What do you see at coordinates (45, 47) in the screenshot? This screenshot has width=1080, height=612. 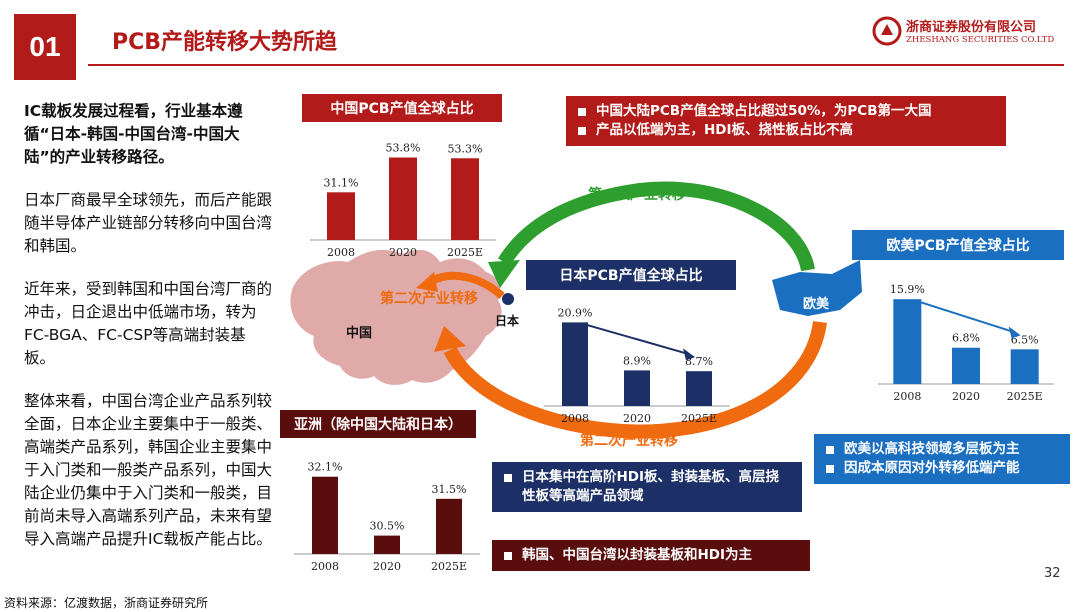 I see `section-number: 01` at bounding box center [45, 47].